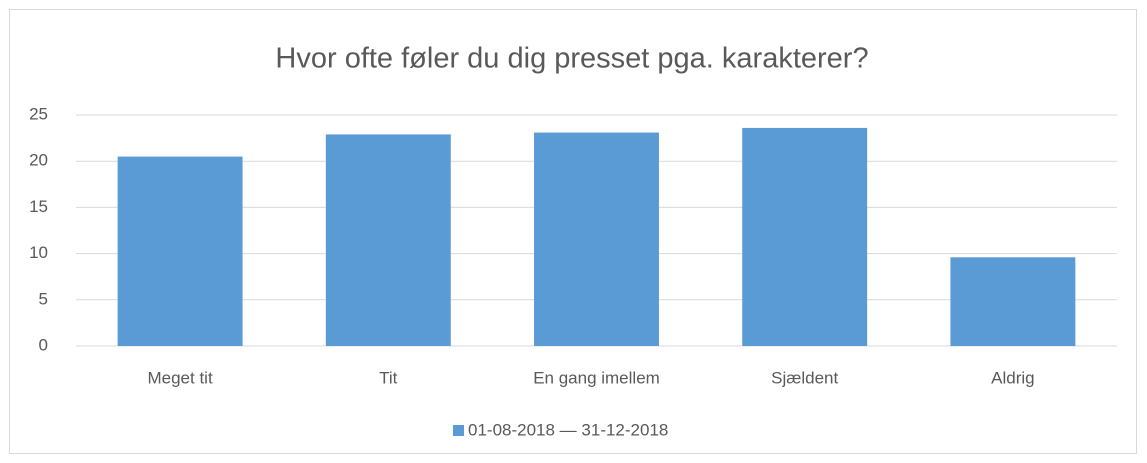  I want to click on x-tick-label: Aldrig, so click(1012, 377).